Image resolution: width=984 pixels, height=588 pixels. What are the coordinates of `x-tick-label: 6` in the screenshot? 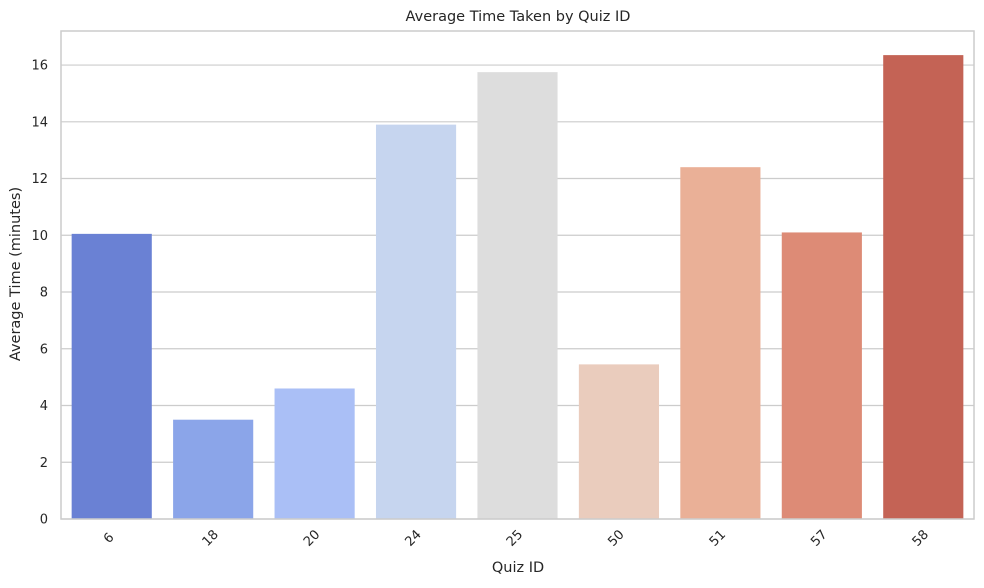 It's located at (109, 538).